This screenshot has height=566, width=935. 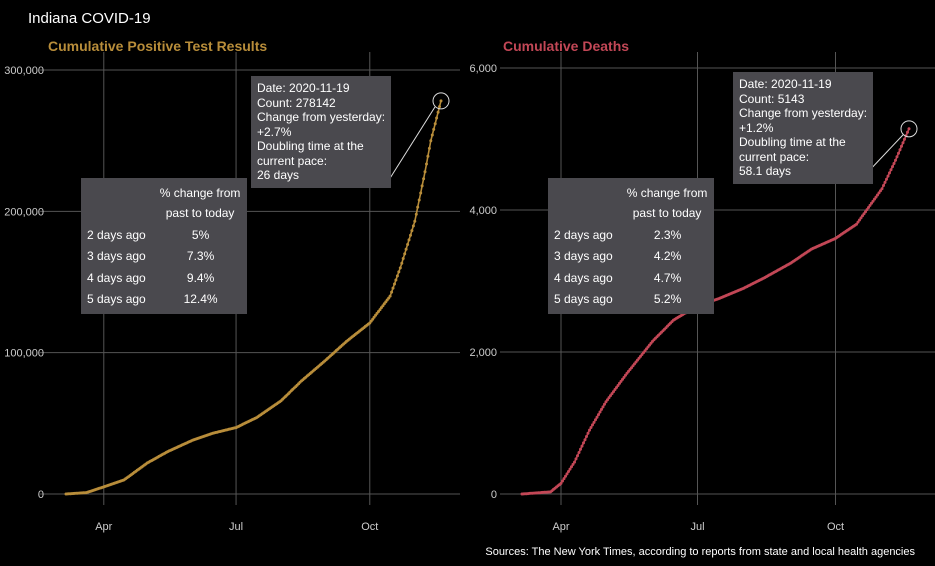 I want to click on table-row: 5 days ago 5.2%, so click(x=618, y=299).